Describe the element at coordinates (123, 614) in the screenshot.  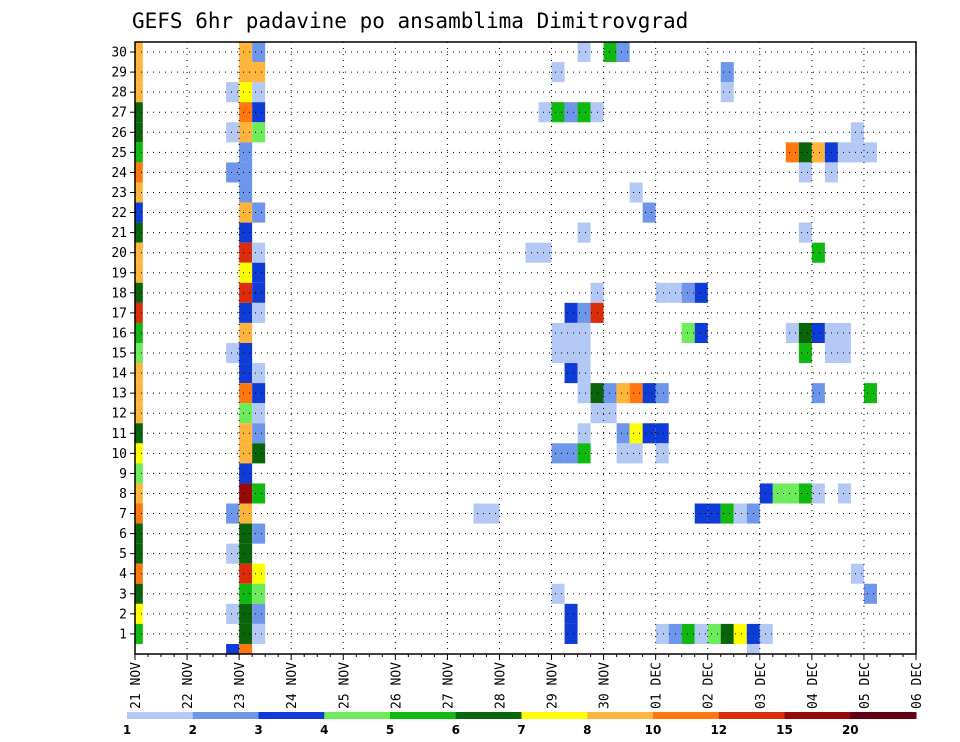
I see `y-tick-label: 2` at that location.